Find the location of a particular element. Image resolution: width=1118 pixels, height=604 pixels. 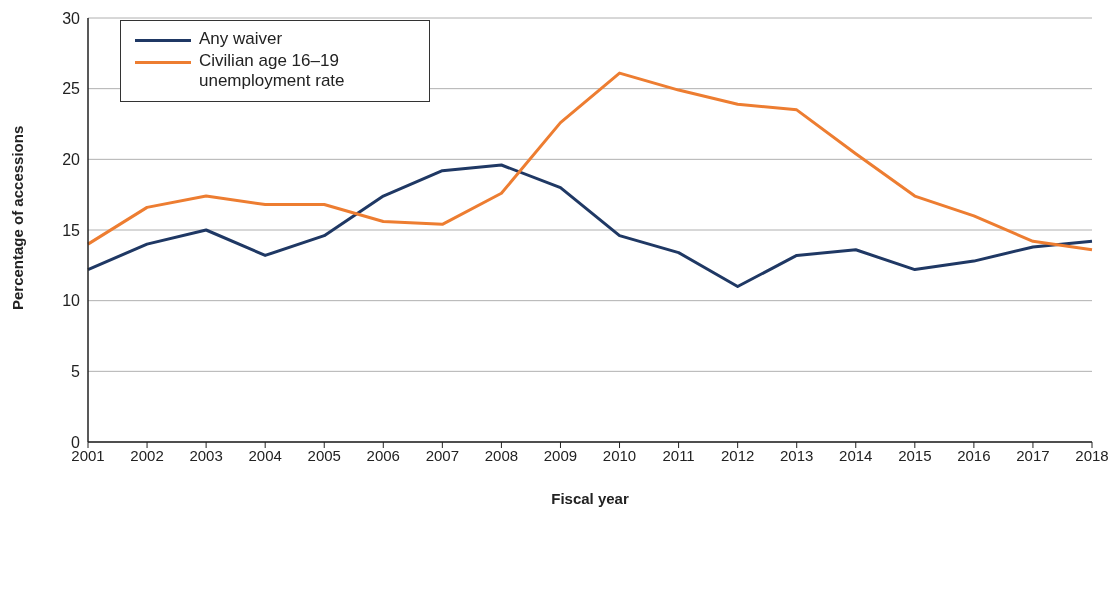

x-tick-label: 2003 is located at coordinates (206, 455).